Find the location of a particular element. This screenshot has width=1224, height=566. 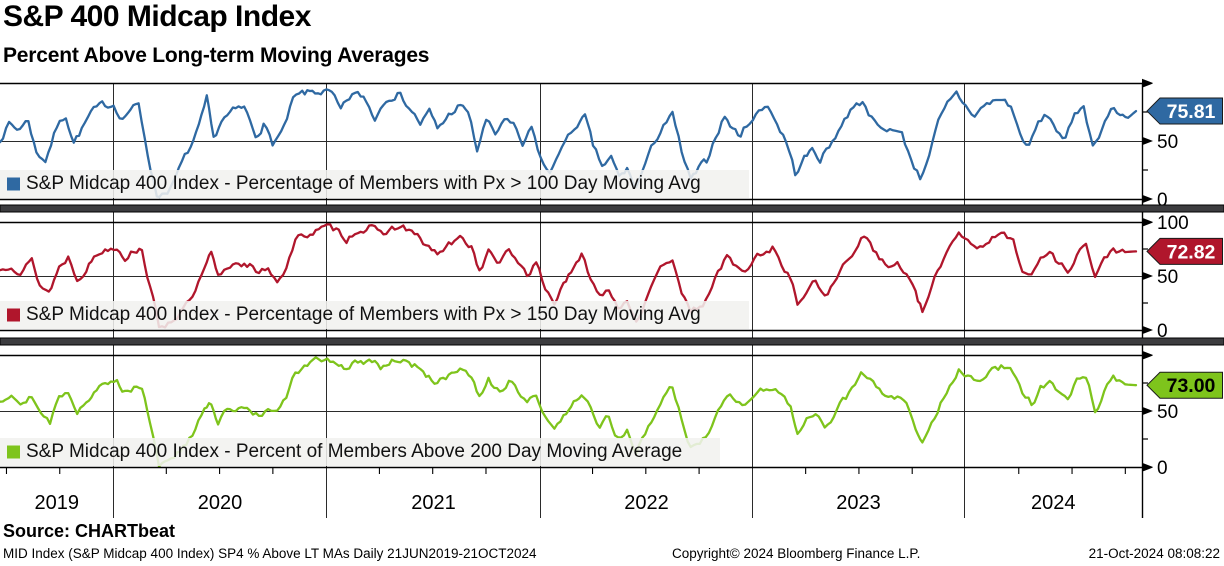

ytick-label: 100 is located at coordinates (1173, 223).